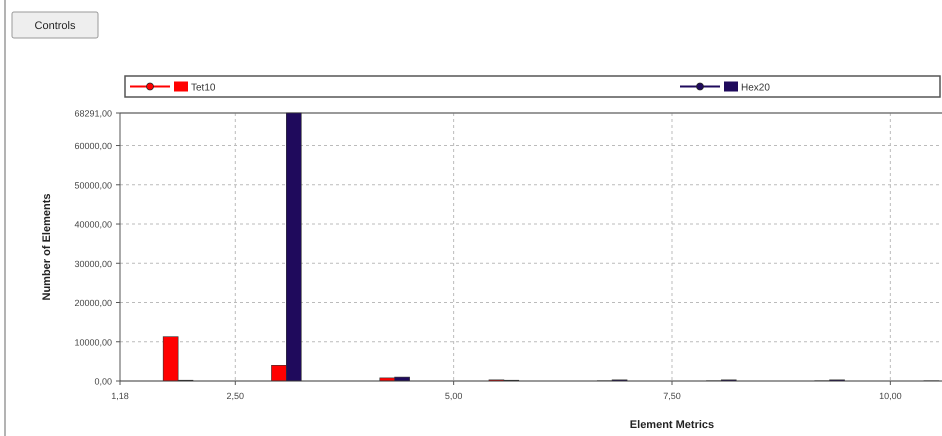  I want to click on x-tick-label: 7,50, so click(672, 396).